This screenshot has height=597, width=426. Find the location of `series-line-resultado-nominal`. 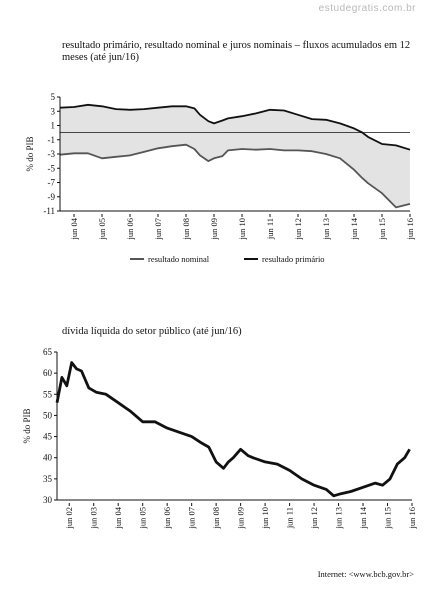

series-line-resultado-nominal is located at coordinates (235, 176).